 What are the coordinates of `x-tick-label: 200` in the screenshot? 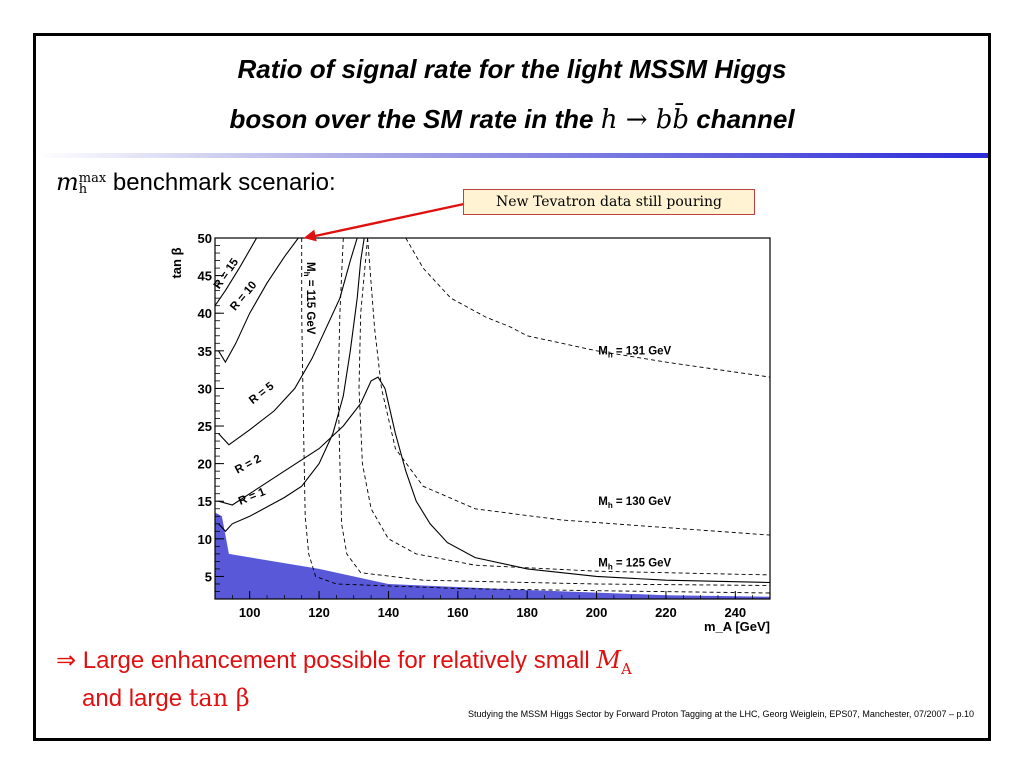 It's located at (597, 612).